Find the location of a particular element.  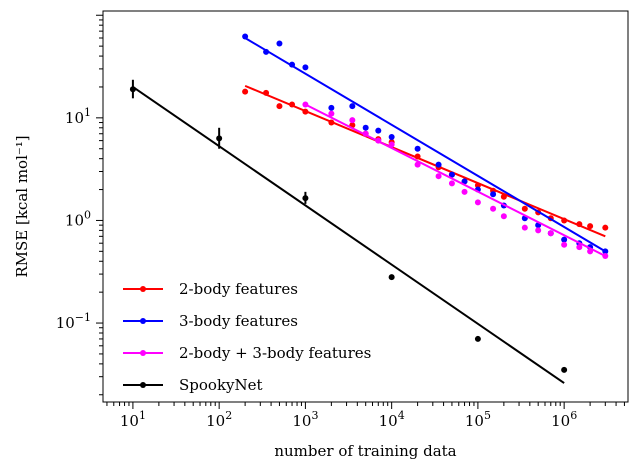

legend-label: 3-body features is located at coordinates (238, 321).